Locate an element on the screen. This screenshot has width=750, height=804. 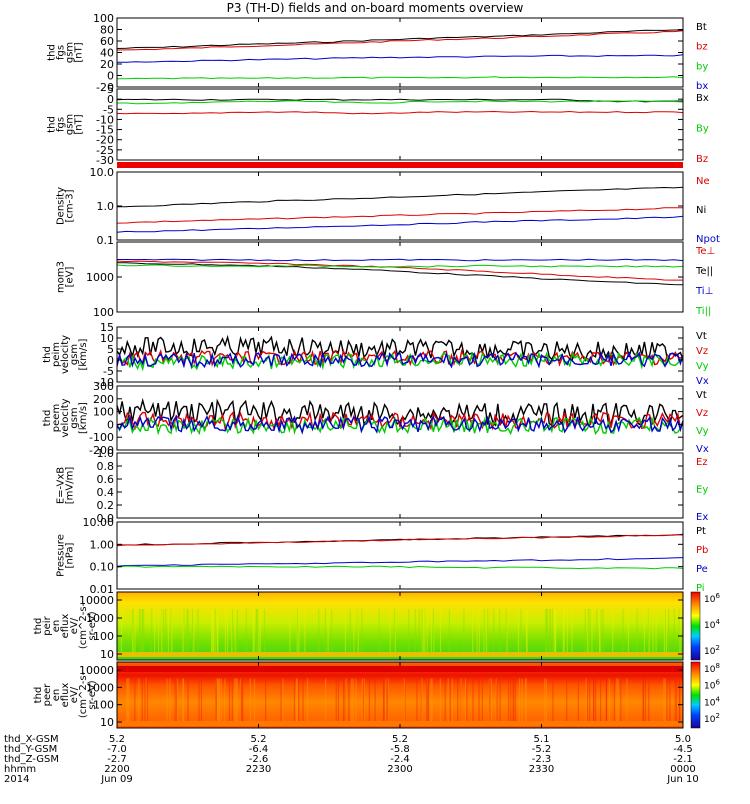
y-tick-label: 0.01 is located at coordinates (102, 589).